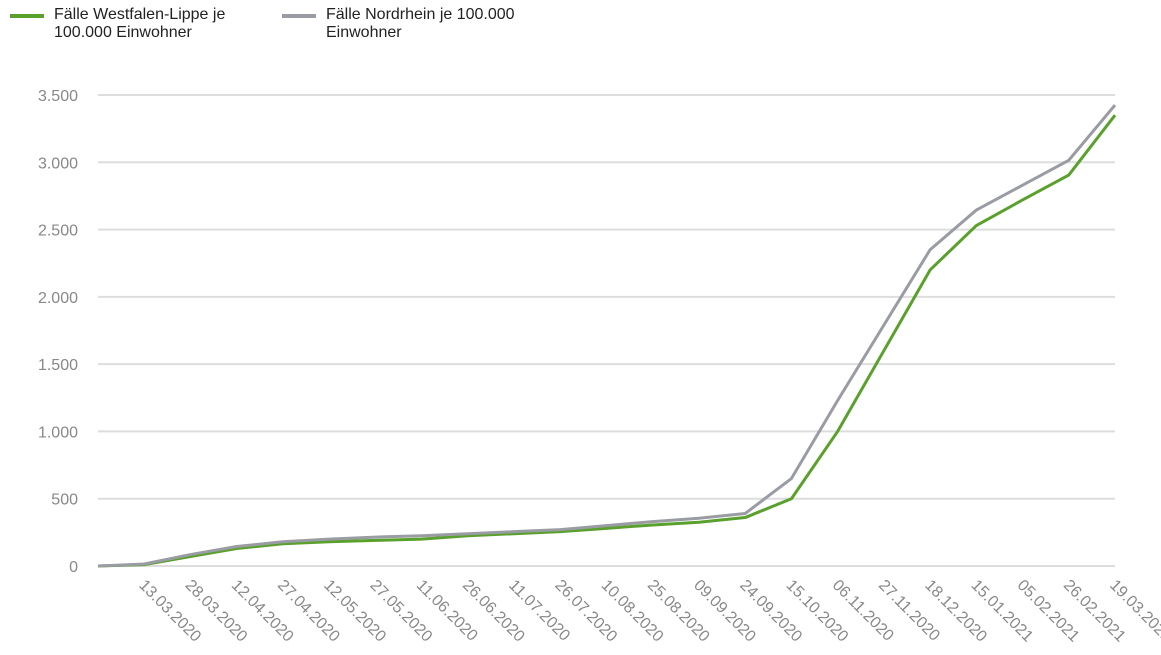 Image resolution: width=1161 pixels, height=655 pixels. I want to click on y-tick-label: 3.500, so click(58, 96).